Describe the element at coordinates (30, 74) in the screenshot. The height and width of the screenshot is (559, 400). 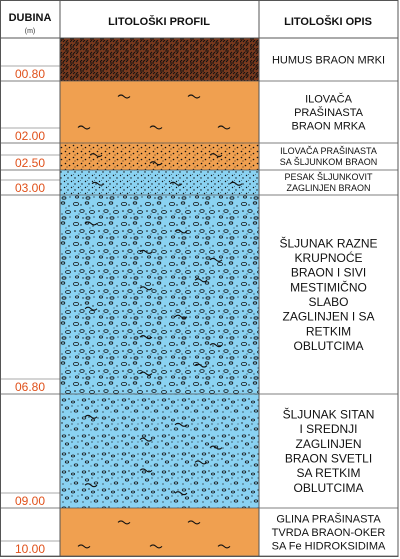
I see `depth-label: 00.80` at that location.